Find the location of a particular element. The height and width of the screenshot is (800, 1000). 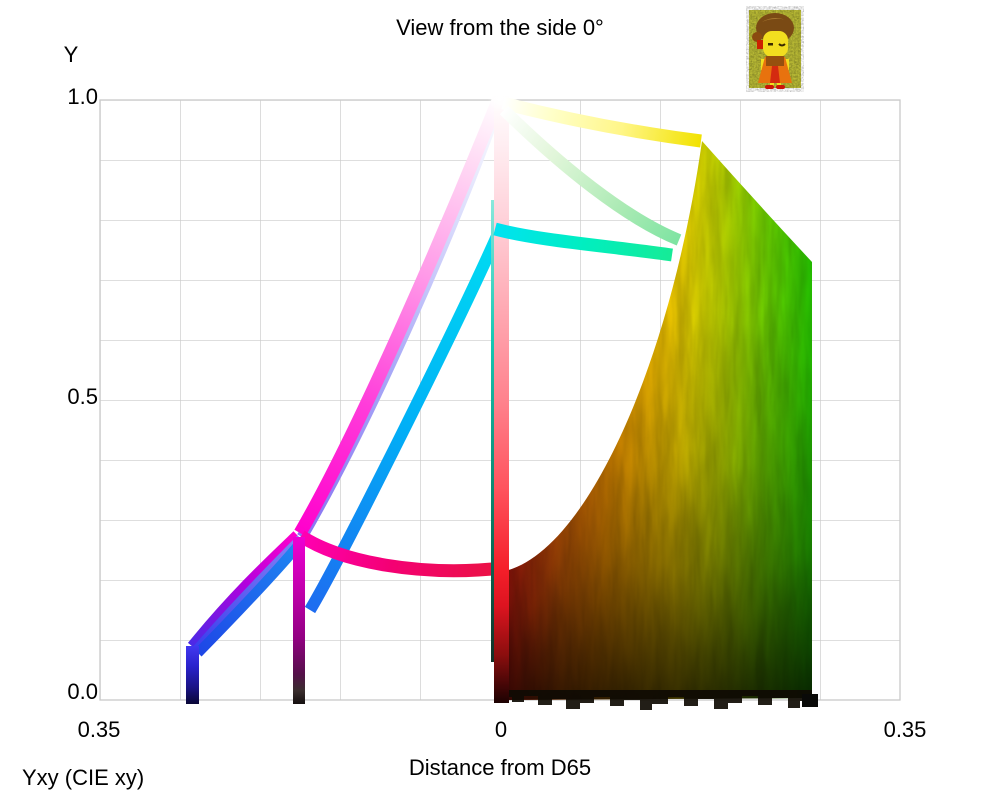

mascot-bow is located at coordinates (760, 44).